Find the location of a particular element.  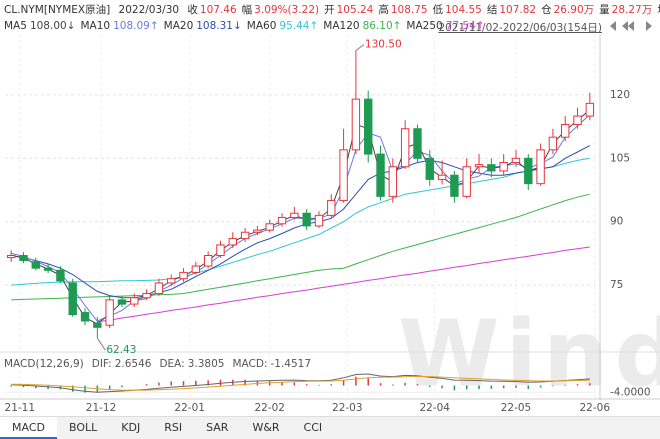

quote-value: 28.27万 is located at coordinates (632, 10).